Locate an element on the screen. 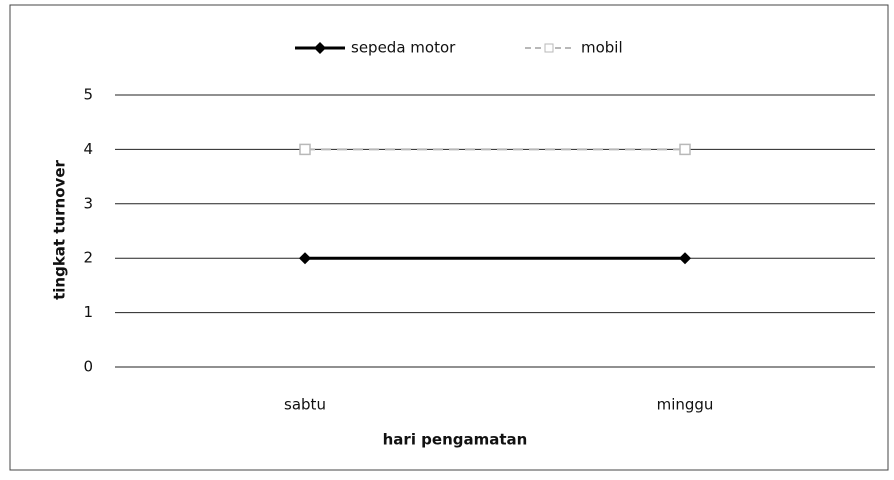 This screenshot has width=894, height=480. x-tick-label: sabtu is located at coordinates (305, 405).